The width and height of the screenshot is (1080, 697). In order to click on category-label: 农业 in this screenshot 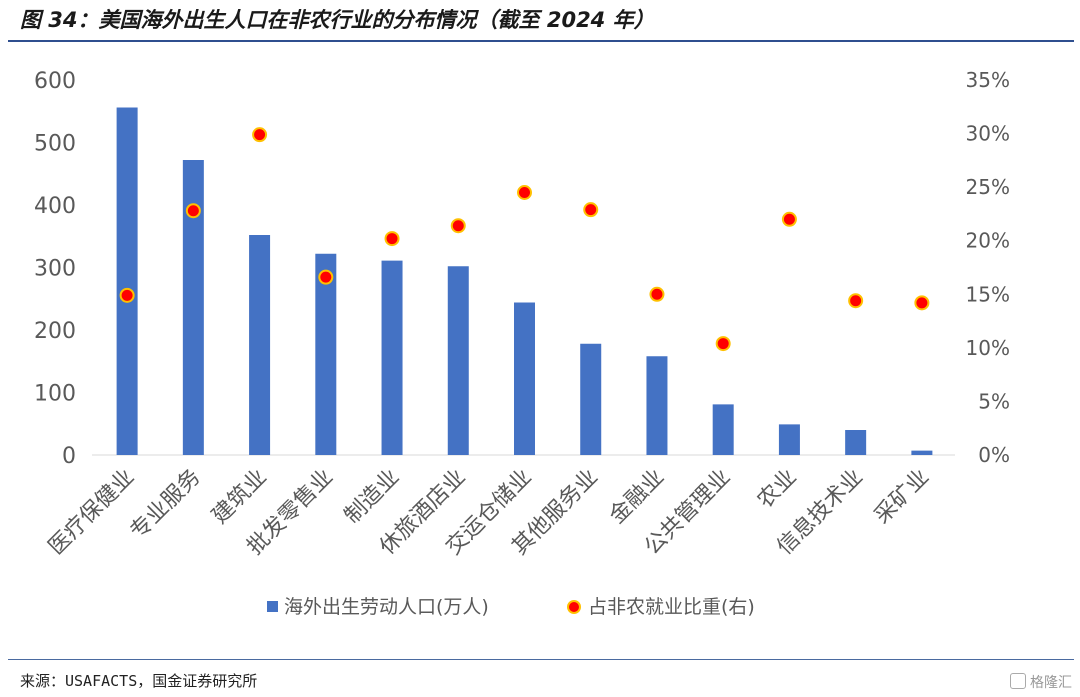, I will do `click(777, 489)`.